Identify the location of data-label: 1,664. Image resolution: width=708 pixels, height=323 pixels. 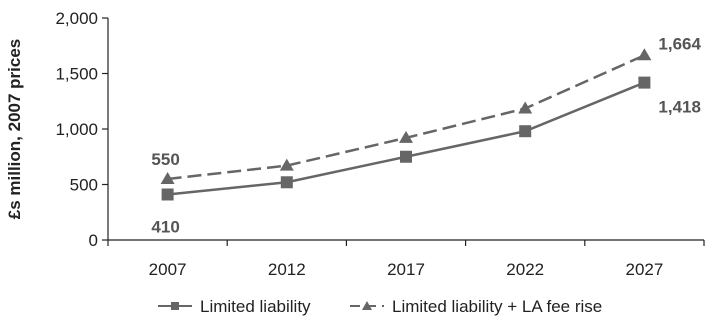
(679, 43).